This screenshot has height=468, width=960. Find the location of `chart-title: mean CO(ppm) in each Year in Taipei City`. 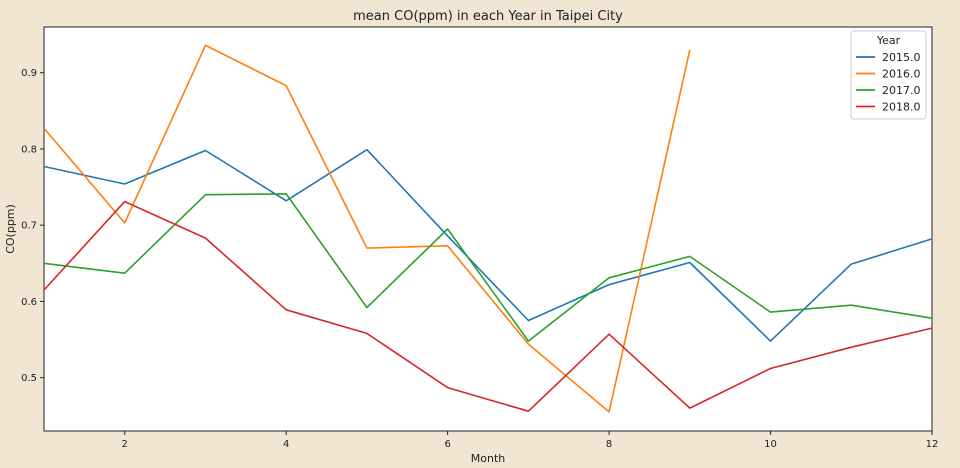

chart-title: mean CO(ppm) in each Year in Taipei City is located at coordinates (488, 16).